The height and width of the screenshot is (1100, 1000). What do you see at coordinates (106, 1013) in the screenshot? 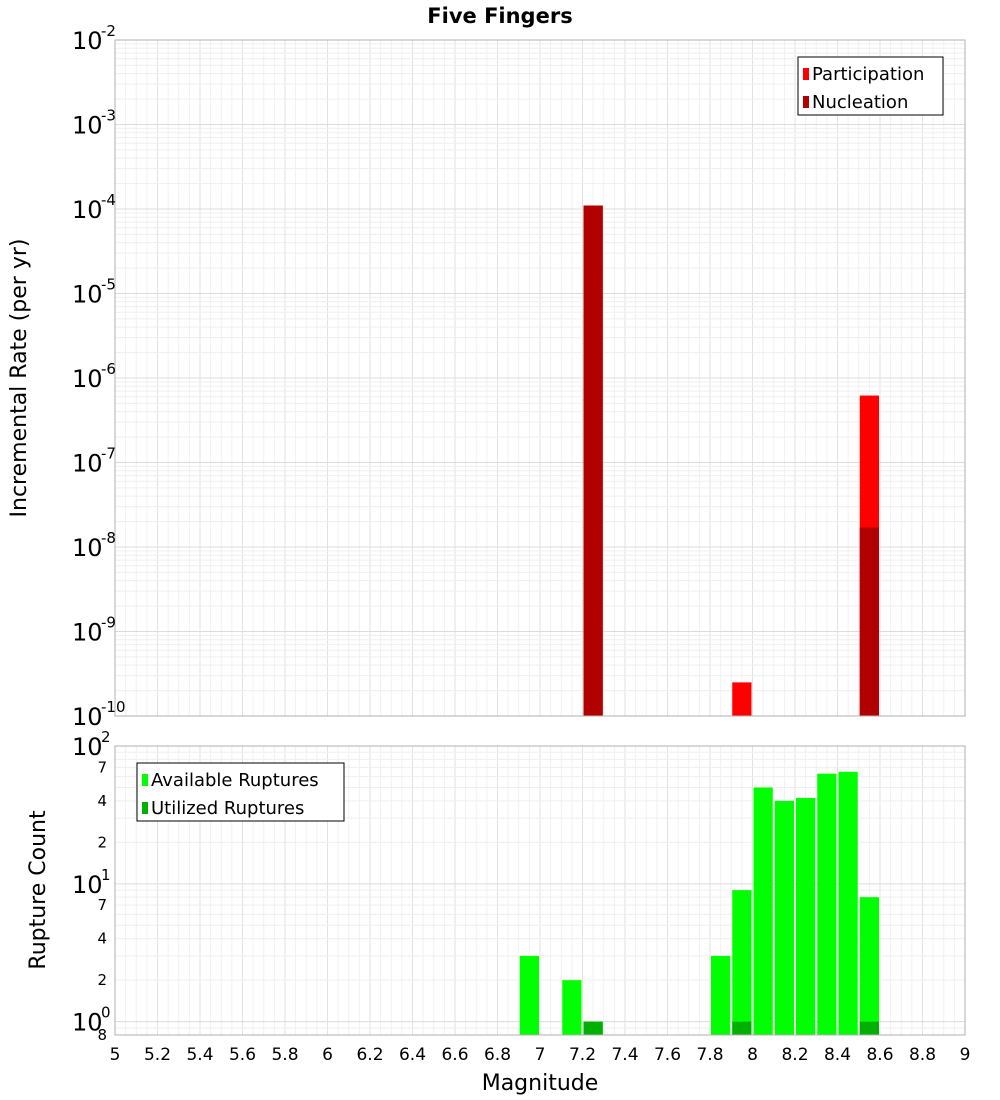
I see `count-ytick-exponent: 0` at bounding box center [106, 1013].